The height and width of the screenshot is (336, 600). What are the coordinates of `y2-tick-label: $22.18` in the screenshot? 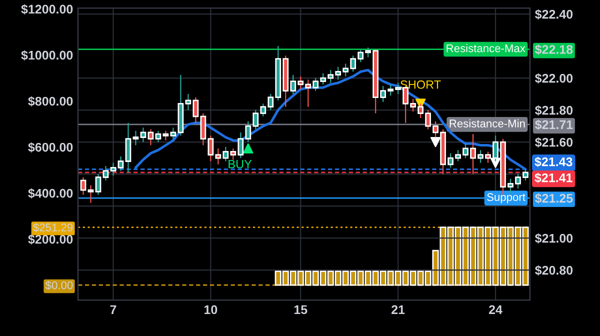 It's located at (554, 49).